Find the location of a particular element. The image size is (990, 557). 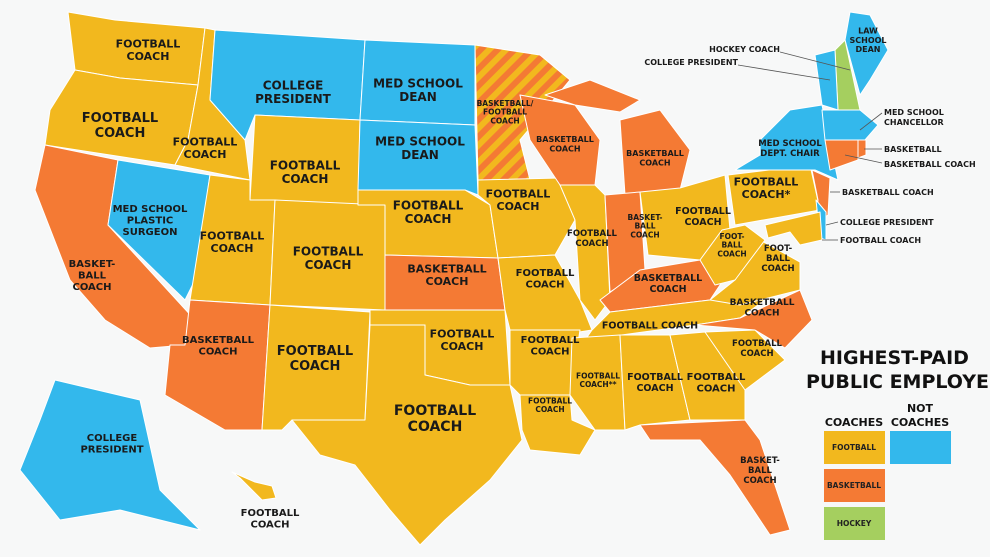

state-label-co: COACH is located at coordinates (328, 265).